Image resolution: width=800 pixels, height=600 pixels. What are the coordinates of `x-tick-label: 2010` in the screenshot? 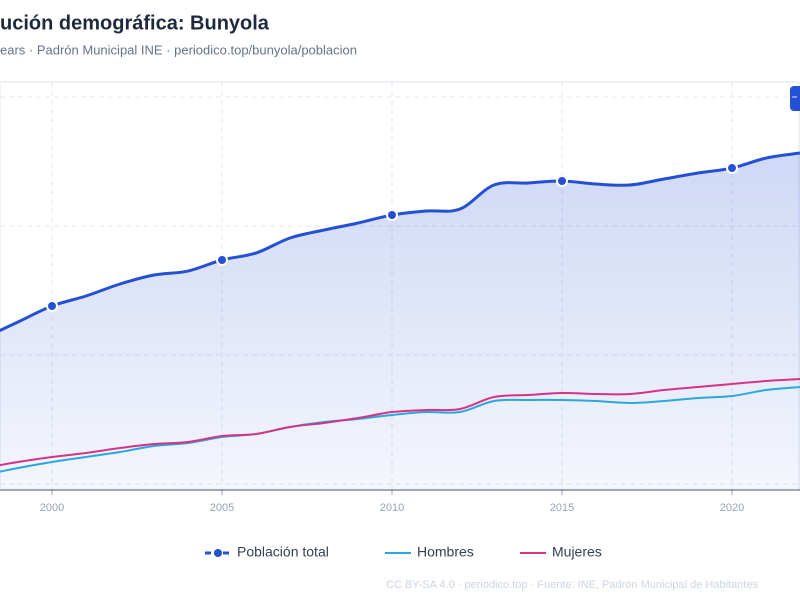 It's located at (392, 508).